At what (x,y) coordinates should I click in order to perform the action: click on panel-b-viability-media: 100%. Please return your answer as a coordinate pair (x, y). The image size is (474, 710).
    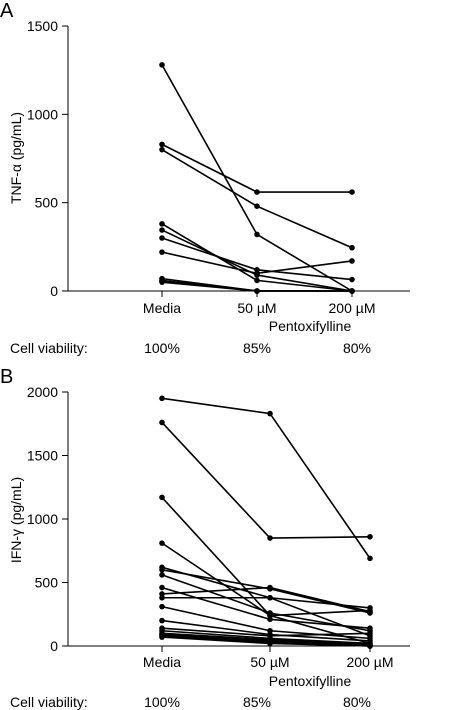
    Looking at the image, I should click on (162, 702).